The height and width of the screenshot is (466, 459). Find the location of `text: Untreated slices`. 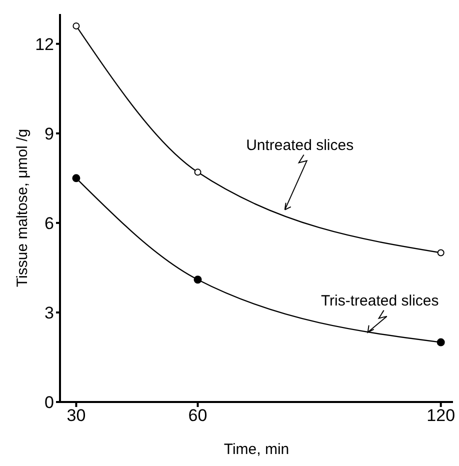

text: Untreated slices is located at coordinates (300, 145).